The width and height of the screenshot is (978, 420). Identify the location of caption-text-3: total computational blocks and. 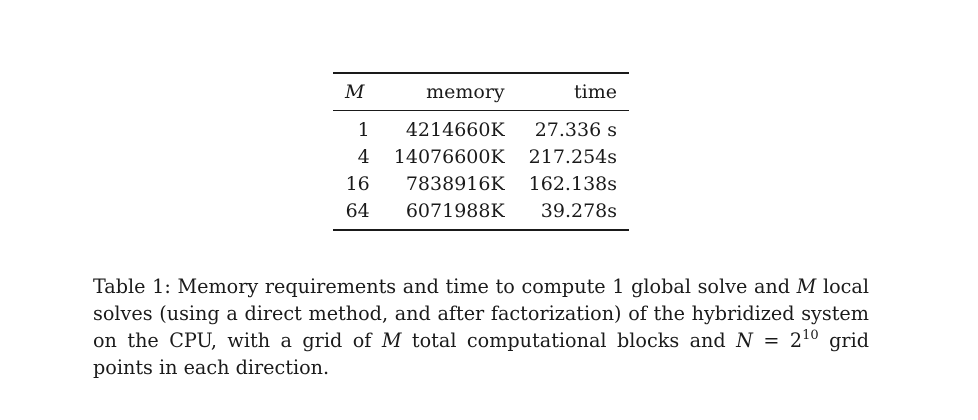
(569, 340).